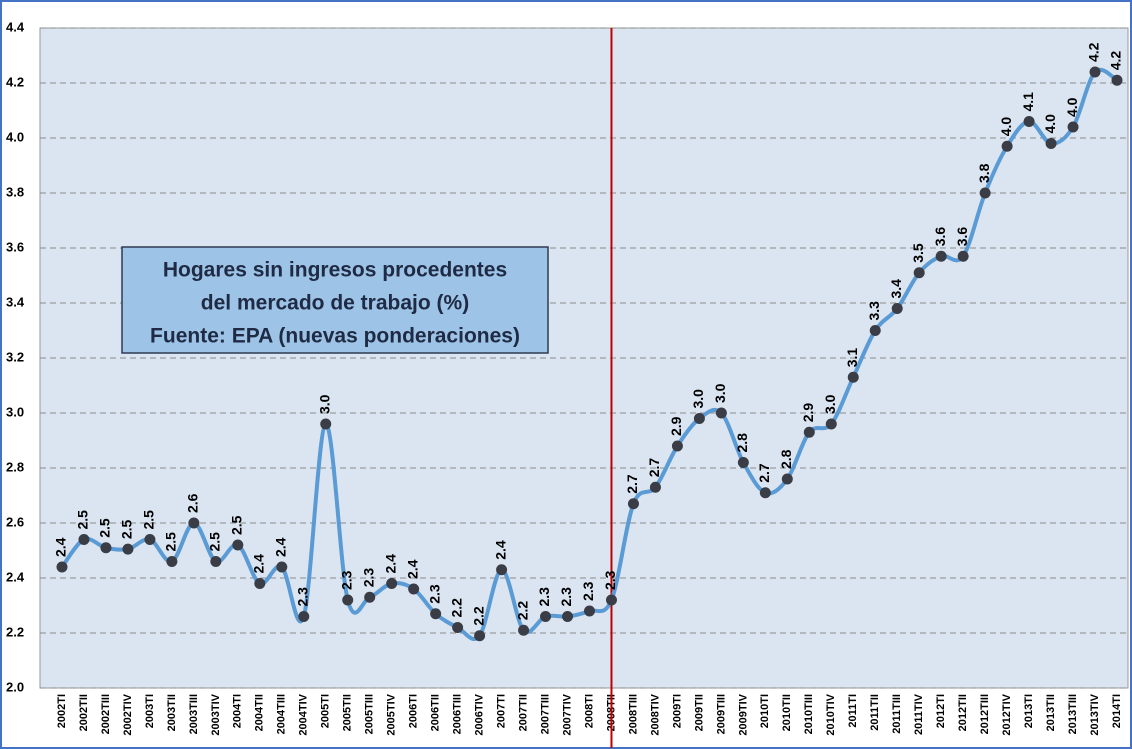  What do you see at coordinates (918, 253) in the screenshot?
I see `data-label: 3.5` at bounding box center [918, 253].